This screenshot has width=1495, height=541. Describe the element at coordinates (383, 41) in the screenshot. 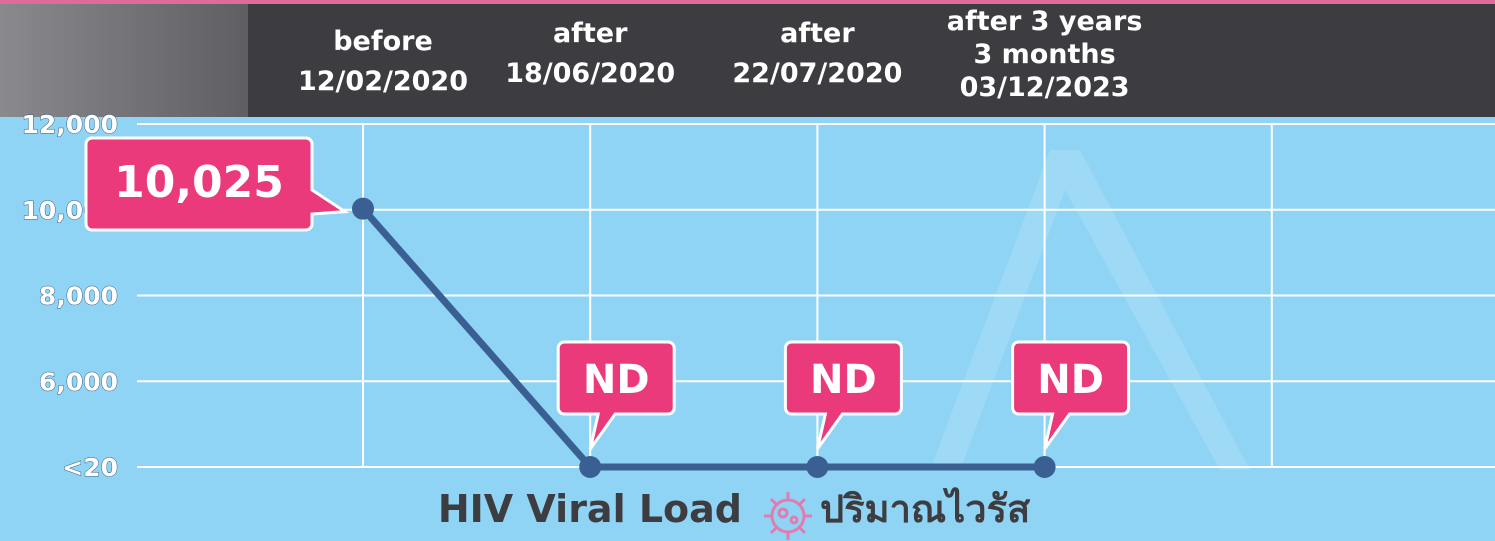

I see `x-tick-label: before` at that location.